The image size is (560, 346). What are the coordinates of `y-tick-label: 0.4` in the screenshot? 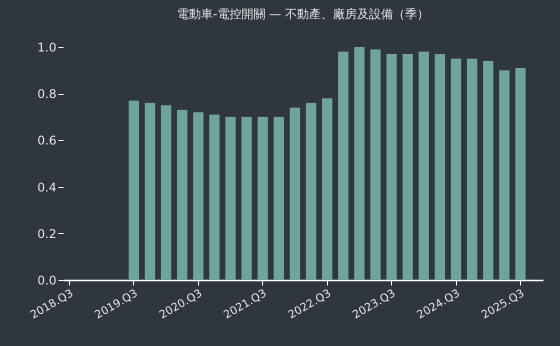 It's located at (46, 187).